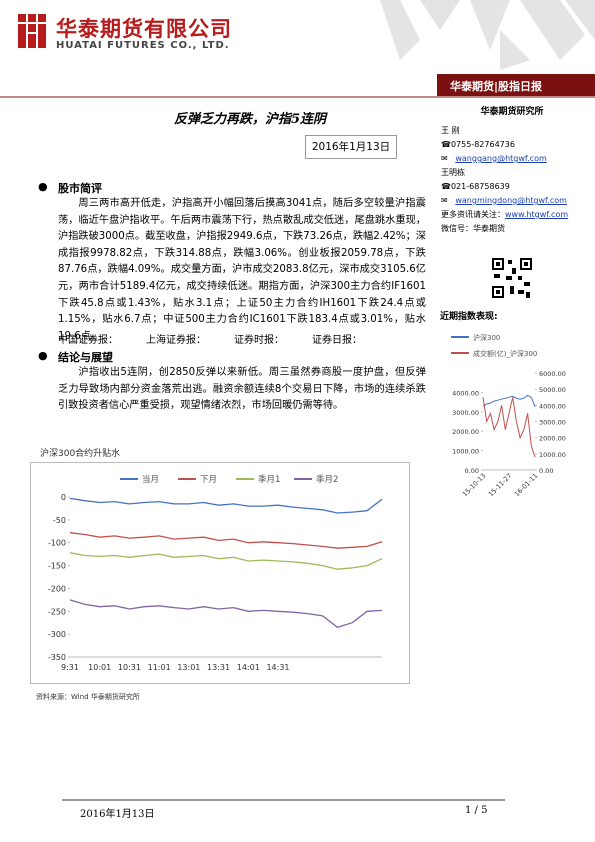  Describe the element at coordinates (469, 317) in the screenshot. I see `index-heading: 近期指数表现:` at that location.